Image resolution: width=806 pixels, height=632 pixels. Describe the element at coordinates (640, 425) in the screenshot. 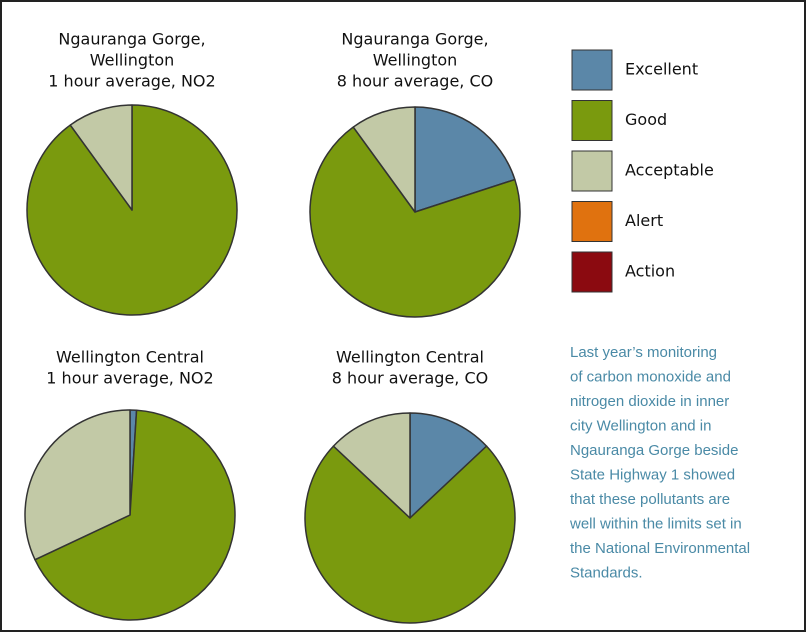

I see `note-line: city Wellington and in` at that location.